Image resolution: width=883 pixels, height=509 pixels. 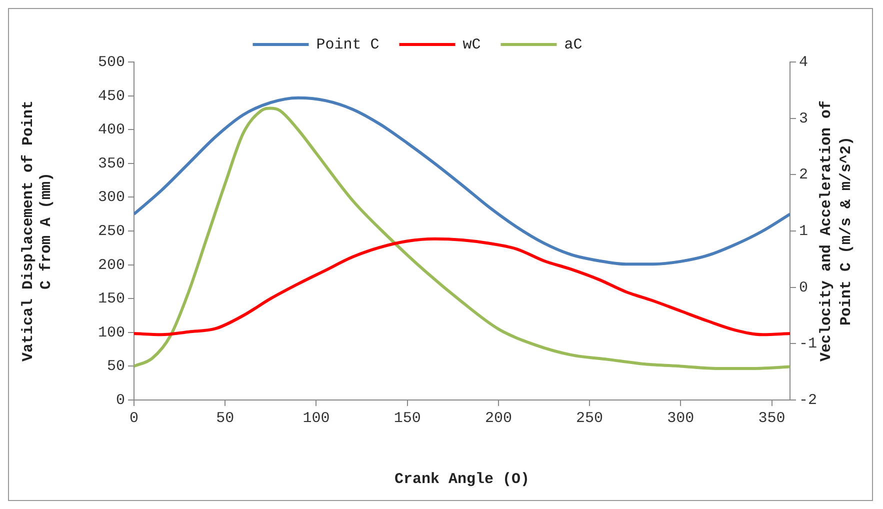 What do you see at coordinates (225, 418) in the screenshot?
I see `x-tick-label: 50` at bounding box center [225, 418].